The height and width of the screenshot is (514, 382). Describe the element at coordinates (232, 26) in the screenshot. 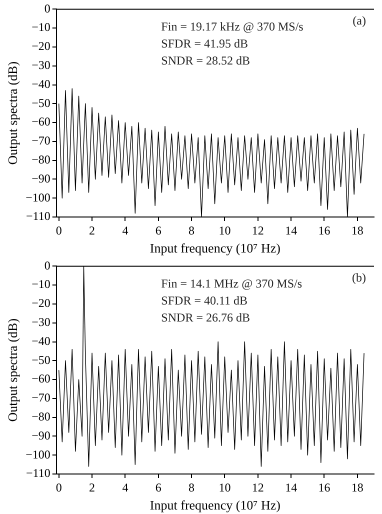

I see `annotation: Fin = 19.17 kHz @ 370 MS/s` at that location.